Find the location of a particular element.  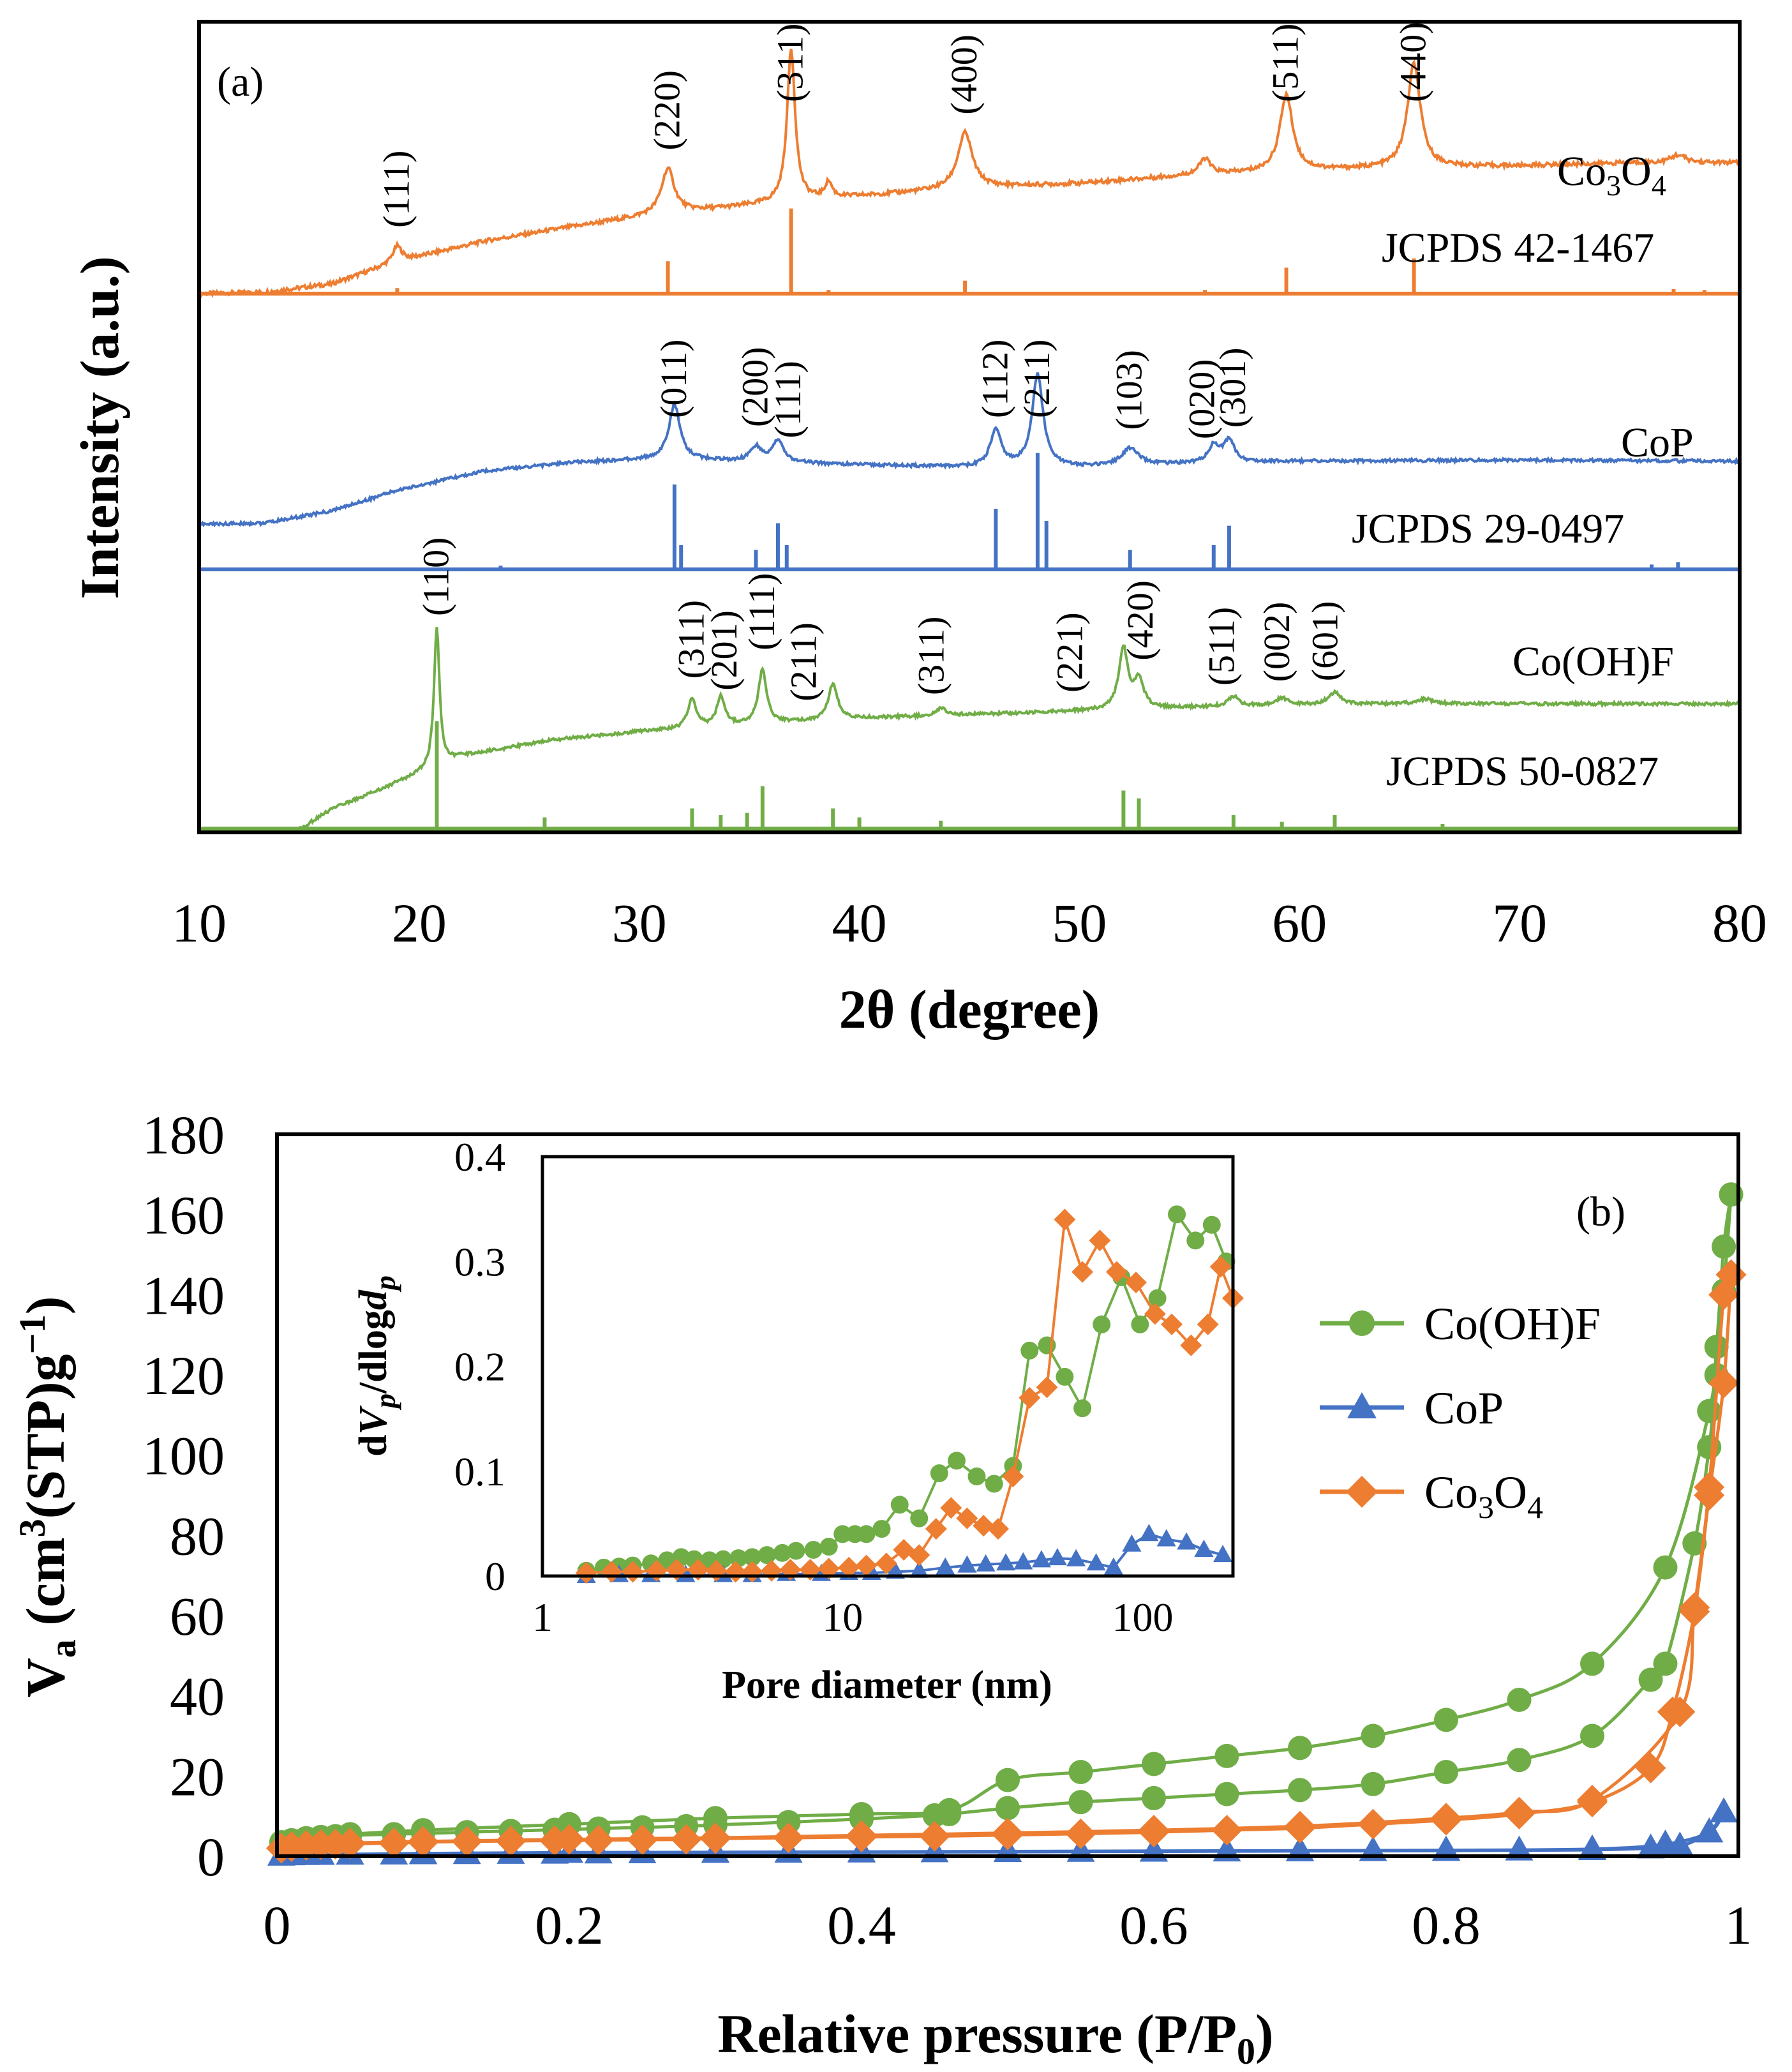

hkl-label-co-oh-f: (420) is located at coordinates (1140, 620).